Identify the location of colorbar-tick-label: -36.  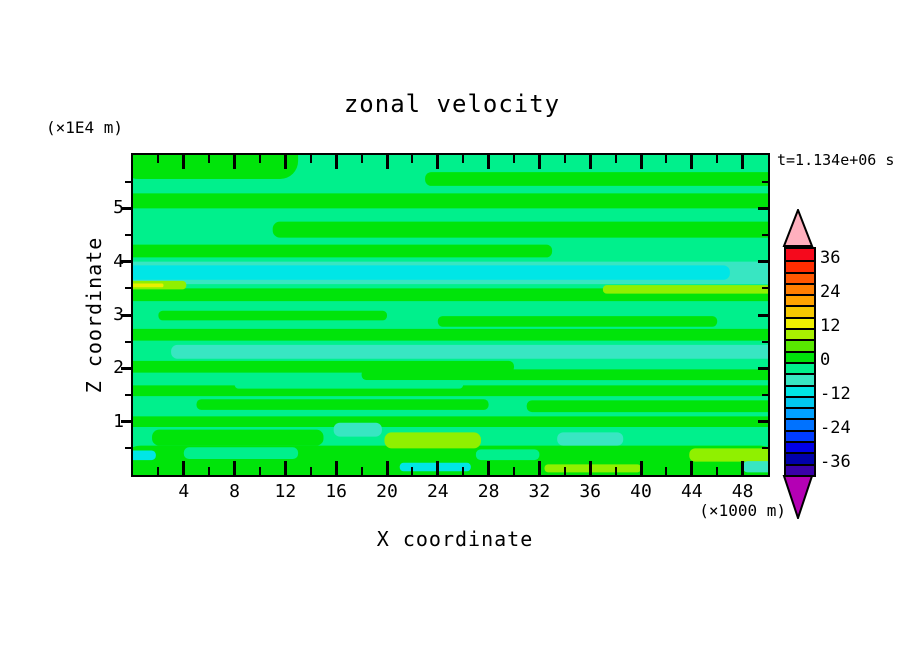
(835, 461).